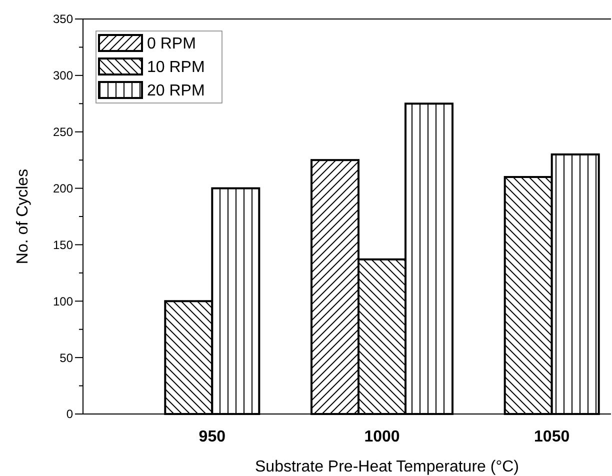 The width and height of the screenshot is (612, 476). Describe the element at coordinates (63, 75) in the screenshot. I see `y-tick-label: 300` at that location.